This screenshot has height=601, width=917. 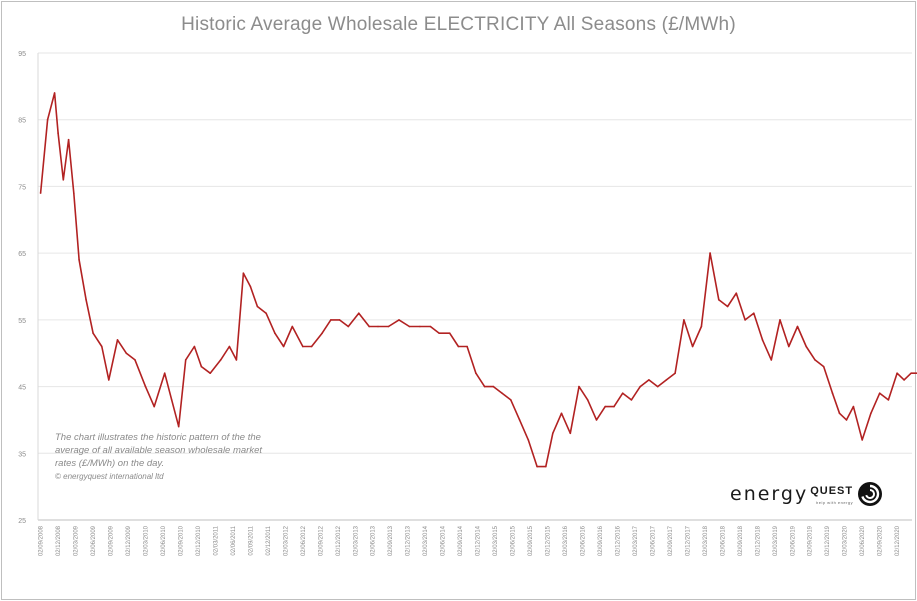 I want to click on x-tick-label: 02/06/2020, so click(x=863, y=540).